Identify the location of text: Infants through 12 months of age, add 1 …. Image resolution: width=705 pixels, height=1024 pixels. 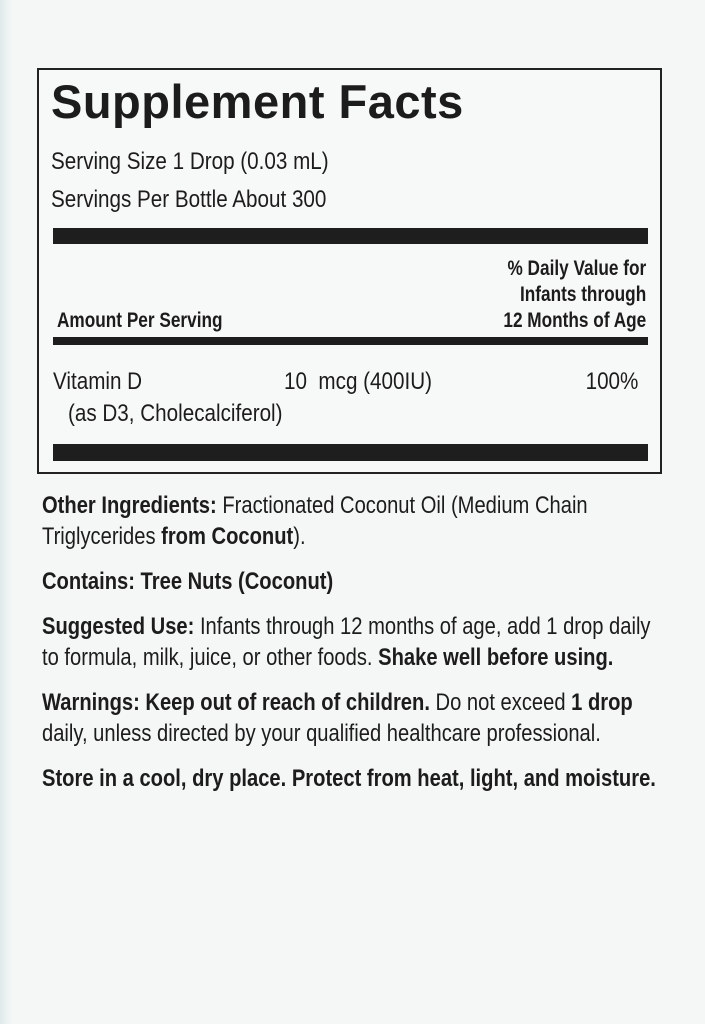
(346, 642).